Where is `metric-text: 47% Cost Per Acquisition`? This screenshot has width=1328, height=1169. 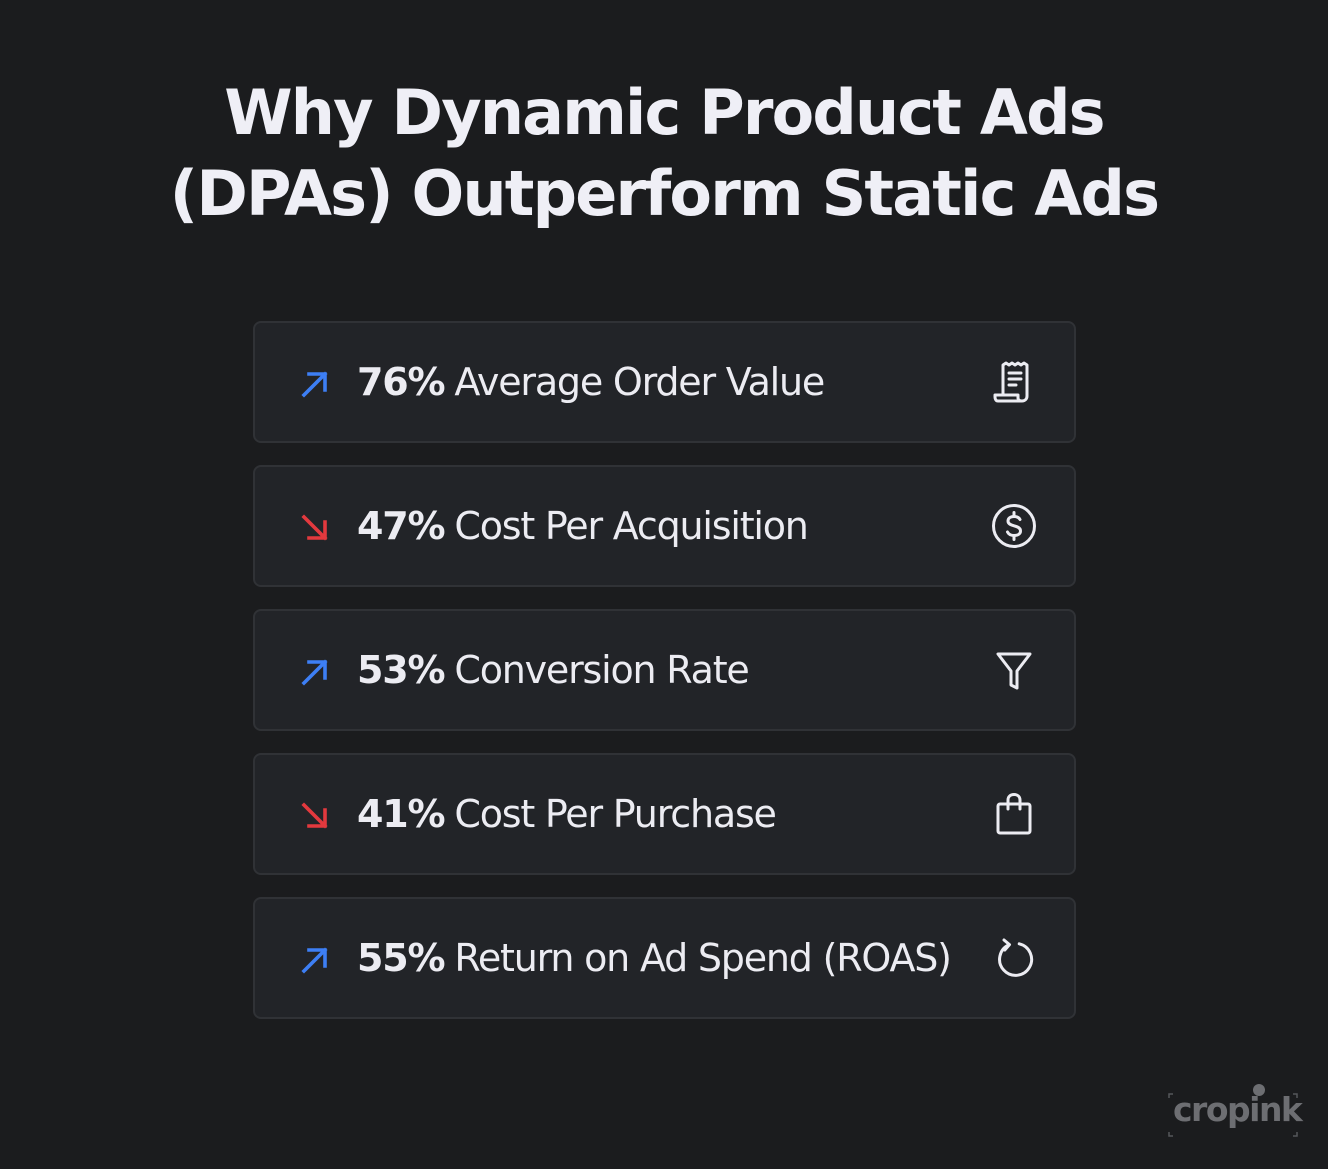 metric-text: 47% Cost Per Acquisition is located at coordinates (583, 526).